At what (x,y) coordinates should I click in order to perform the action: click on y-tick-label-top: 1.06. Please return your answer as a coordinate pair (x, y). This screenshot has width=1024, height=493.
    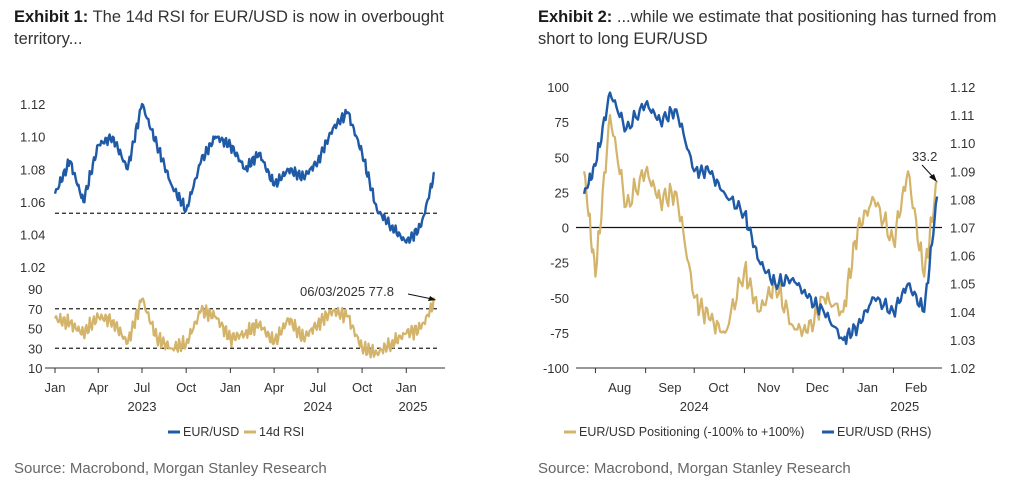
    Looking at the image, I should click on (32, 202).